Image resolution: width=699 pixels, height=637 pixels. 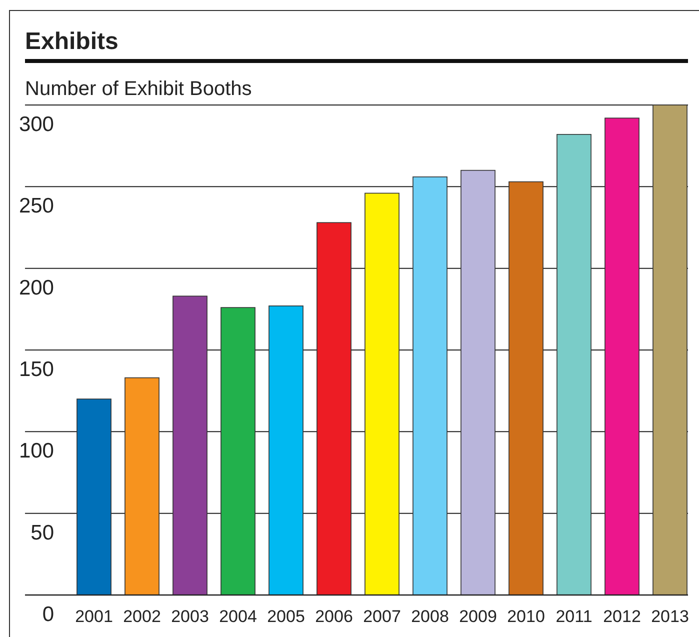 I want to click on x-tick-label: 2001, so click(x=94, y=616).